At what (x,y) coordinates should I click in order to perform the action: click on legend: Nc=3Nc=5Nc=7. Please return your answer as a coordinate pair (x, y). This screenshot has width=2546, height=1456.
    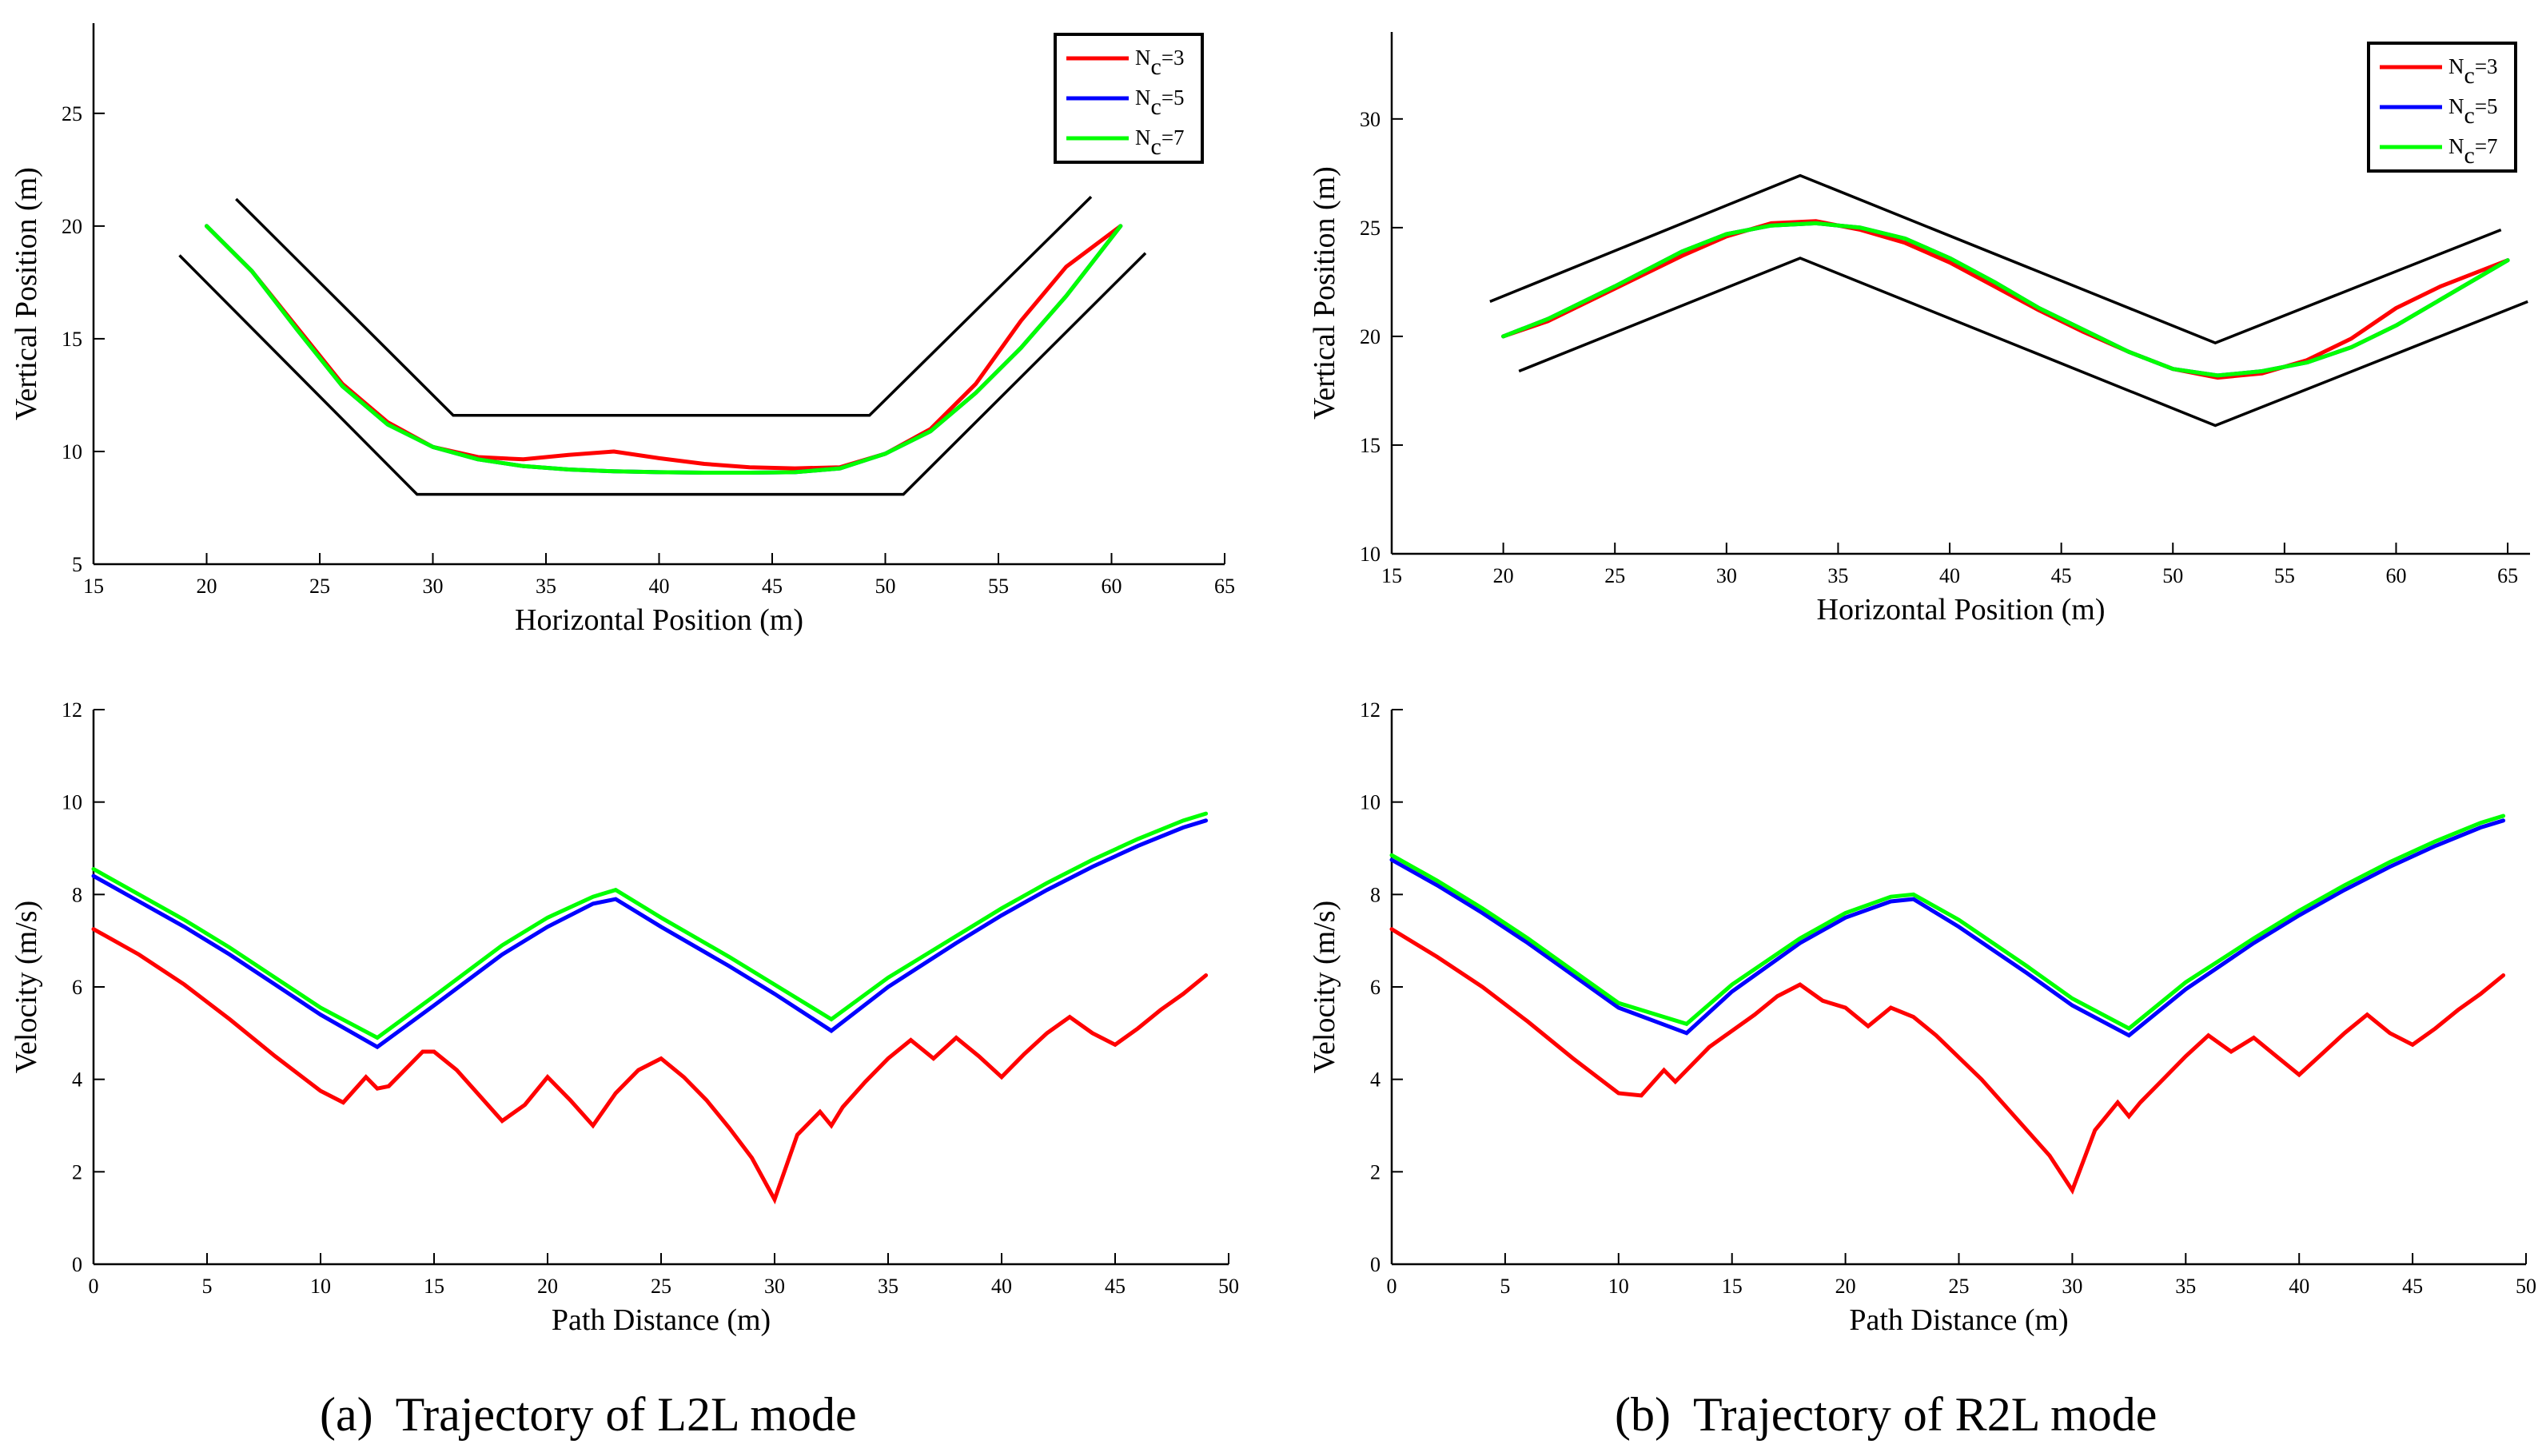
    Looking at the image, I should click on (1129, 98).